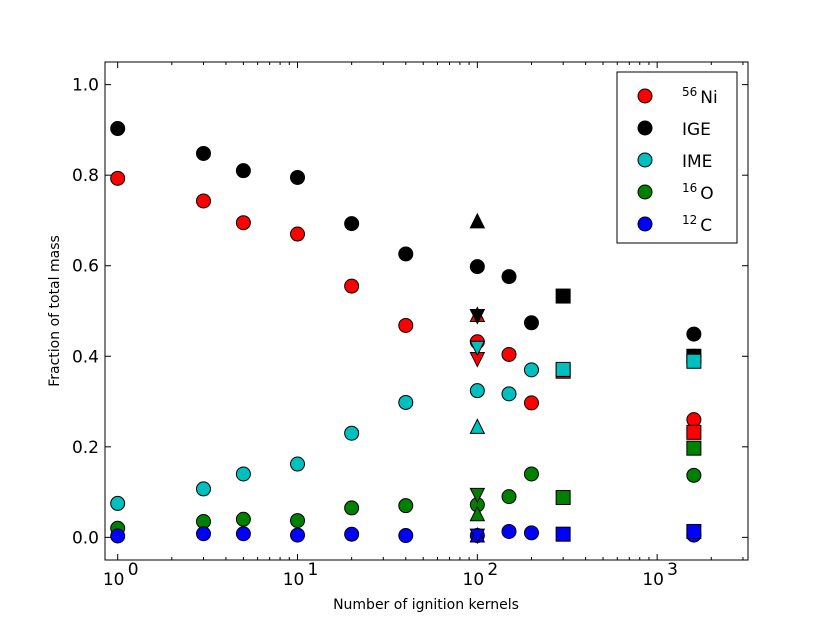  Describe the element at coordinates (696, 130) in the screenshot. I see `legend-label-ige: IGE` at that location.